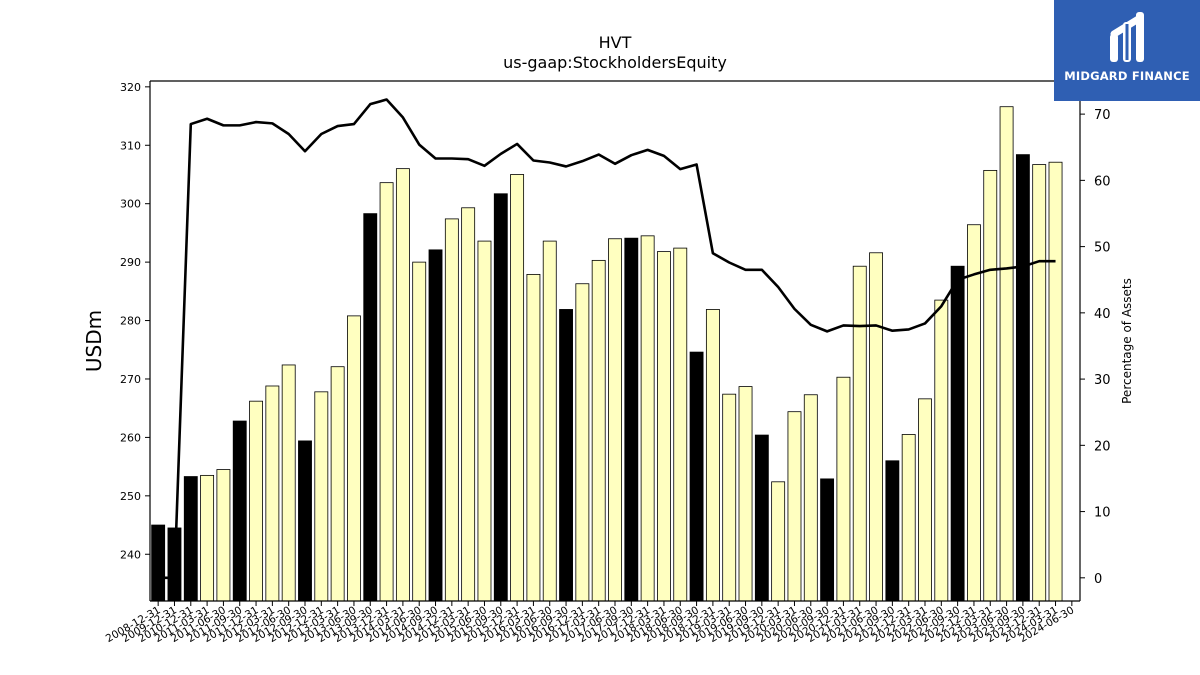 This screenshot has height=675, width=1200. I want to click on brand-logo: MIDGARD FINANCE, so click(1127, 50).